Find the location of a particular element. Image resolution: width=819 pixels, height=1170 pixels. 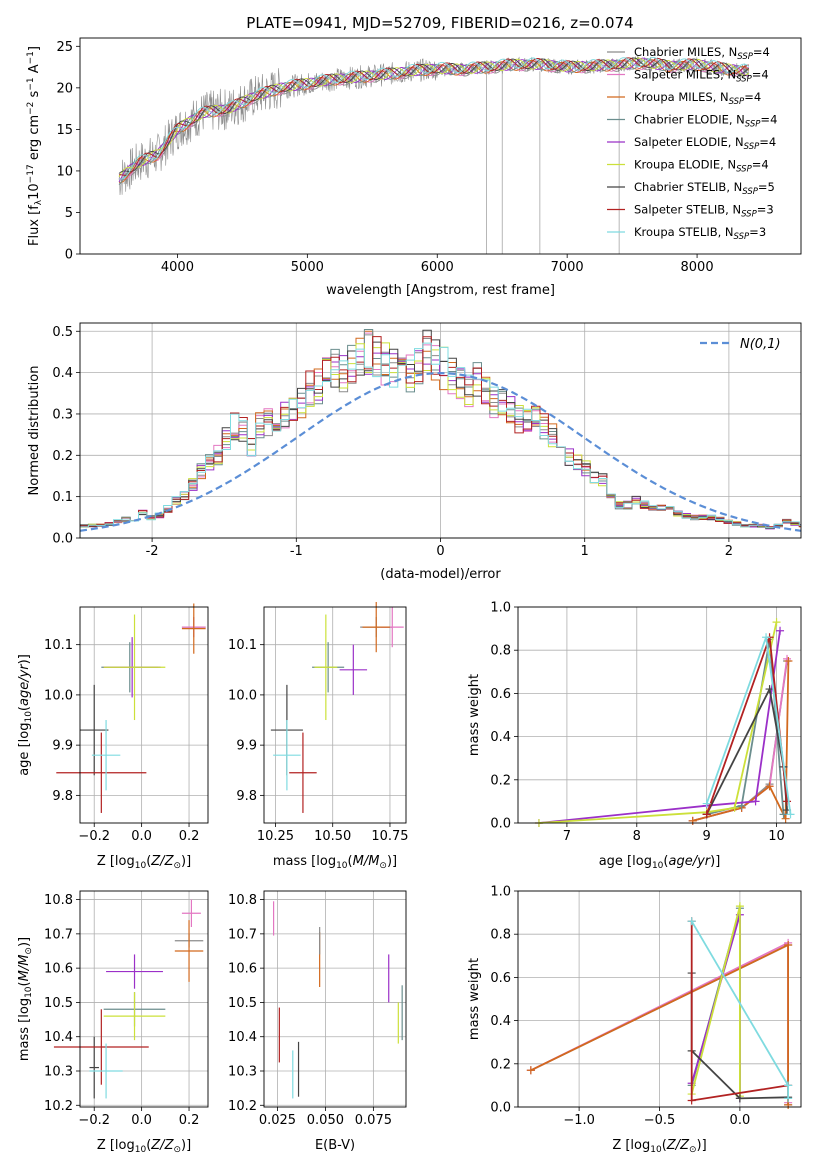

y-tick-label: 10.8 is located at coordinates (58, 900).